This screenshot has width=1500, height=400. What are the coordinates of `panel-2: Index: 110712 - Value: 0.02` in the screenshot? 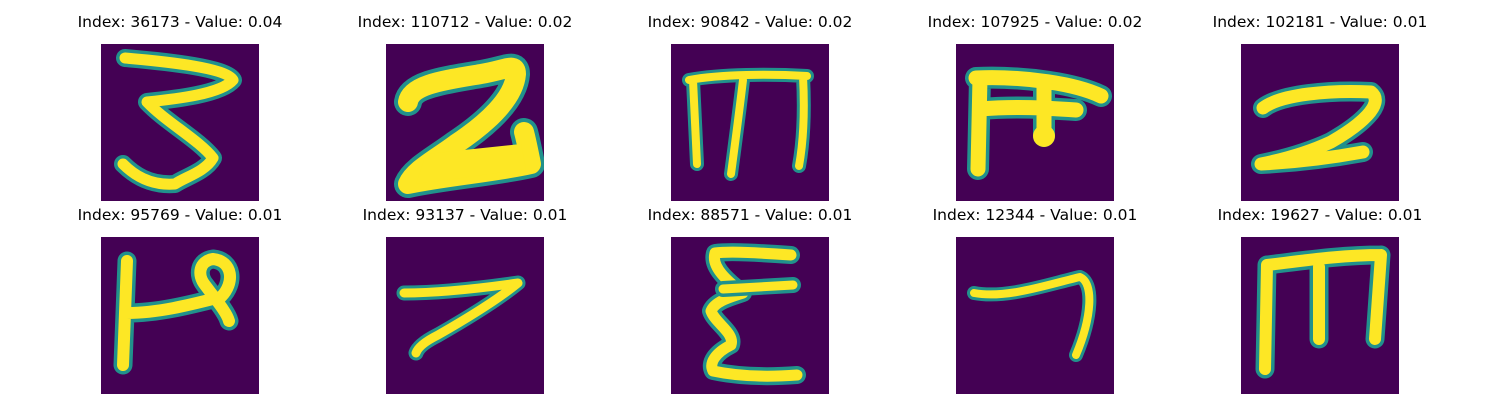 It's located at (465, 105).